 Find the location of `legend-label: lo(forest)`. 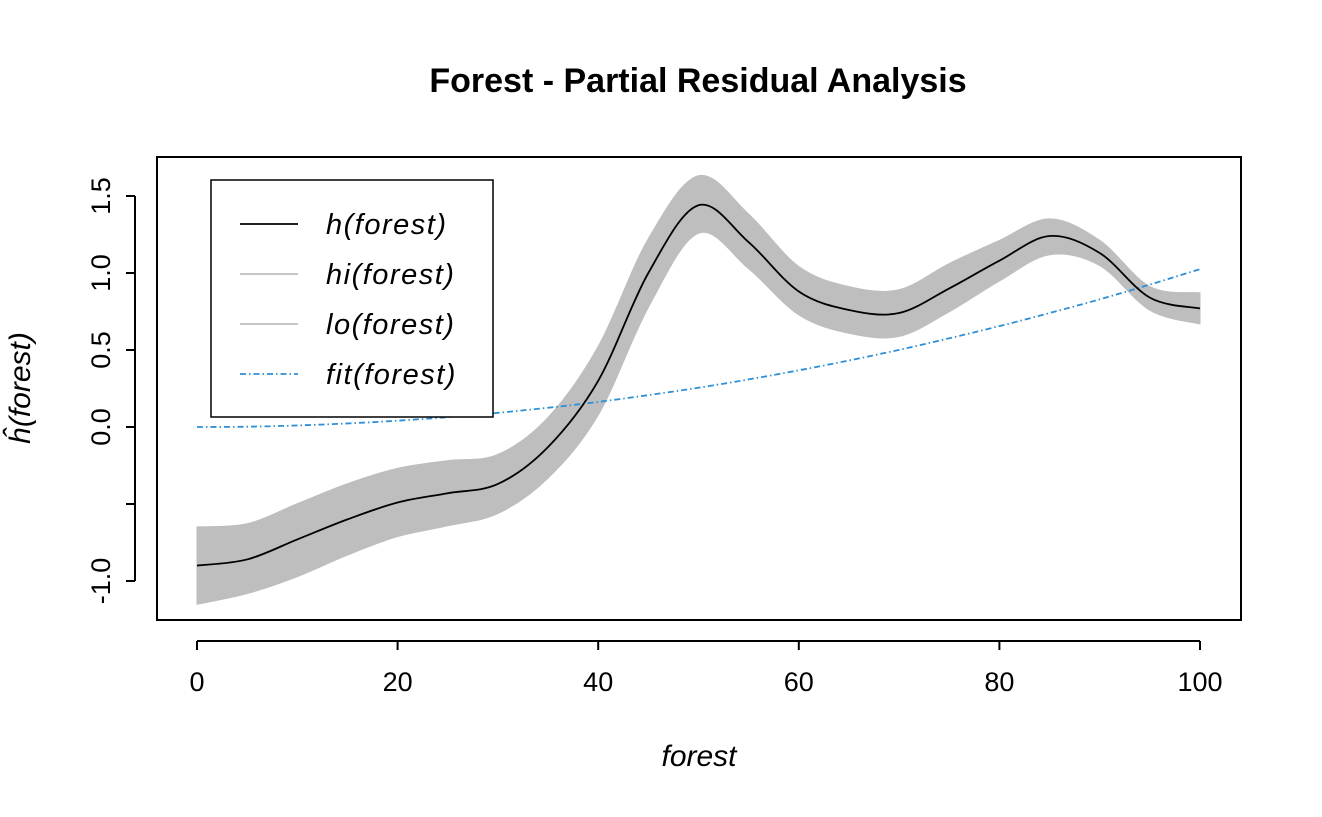

legend-label: lo(forest) is located at coordinates (390, 325).